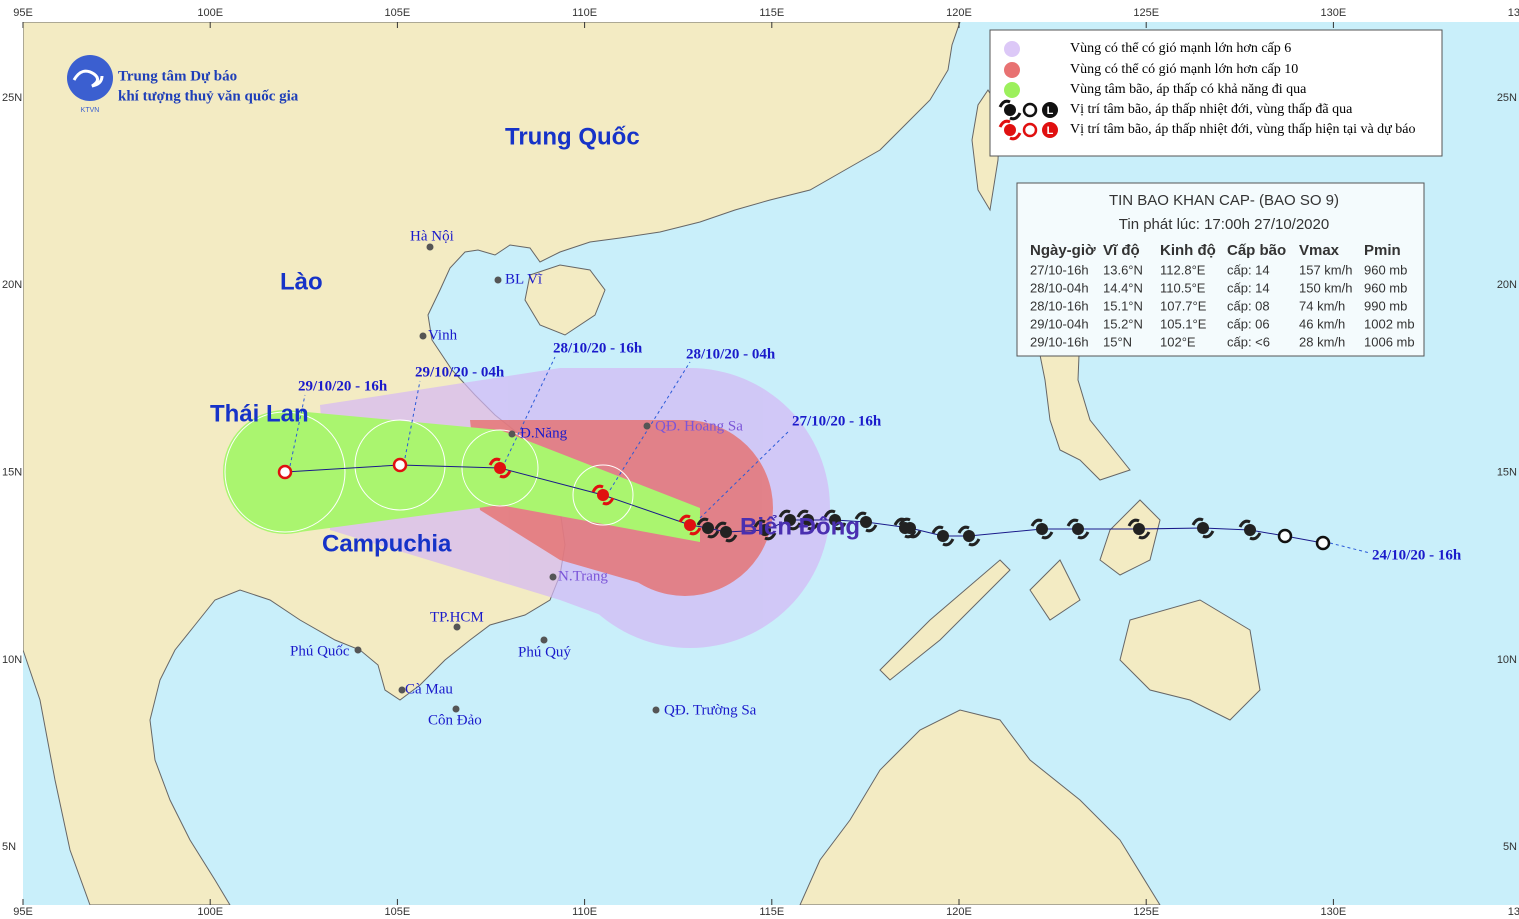  Describe the element at coordinates (1183, 305) in the screenshot. I see `table-cell: 107.7°E` at that location.